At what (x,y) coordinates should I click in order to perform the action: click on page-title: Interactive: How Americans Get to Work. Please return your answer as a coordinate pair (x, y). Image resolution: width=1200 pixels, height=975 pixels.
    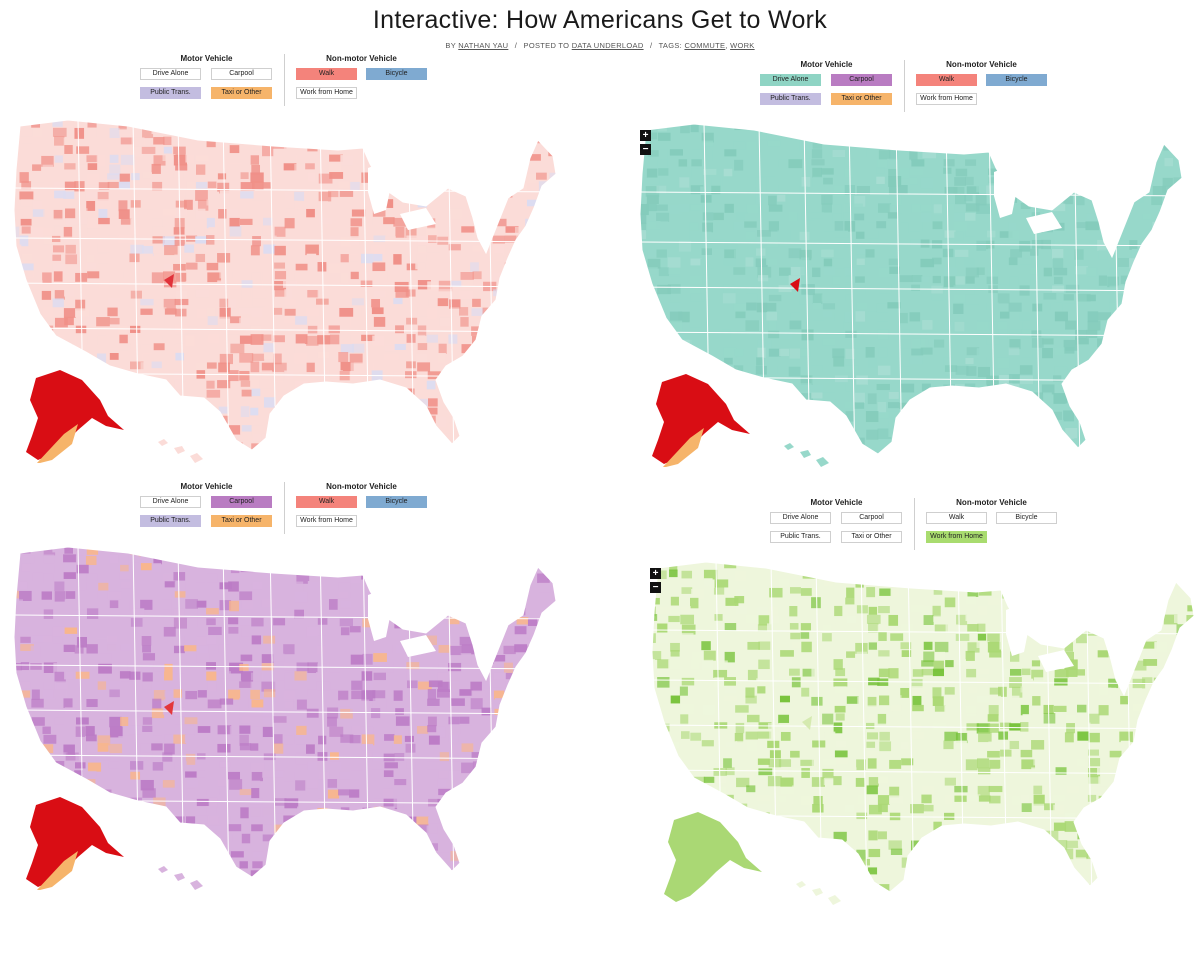
    Looking at the image, I should click on (600, 20).